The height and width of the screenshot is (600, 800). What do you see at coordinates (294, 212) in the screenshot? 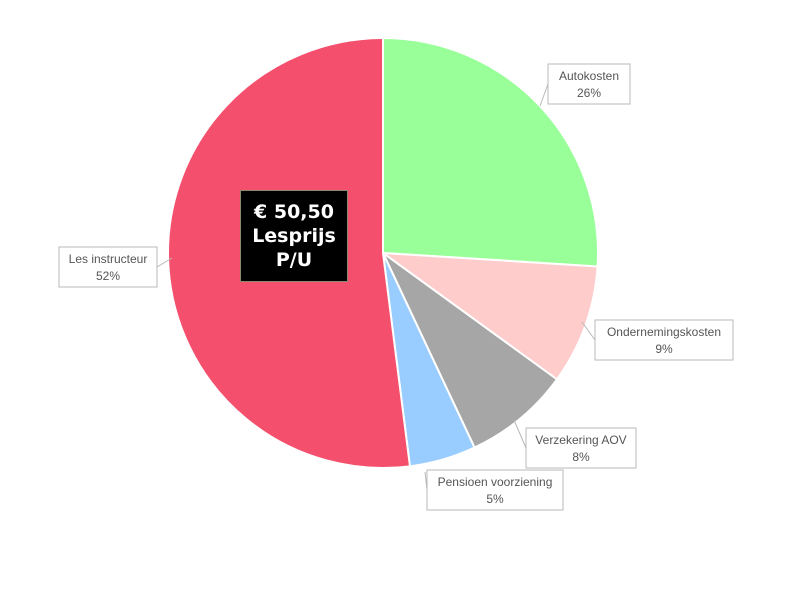
I see `center-price: € 50,50` at bounding box center [294, 212].